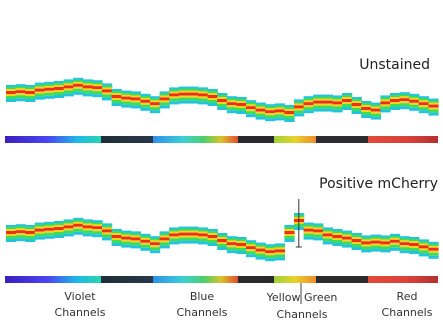 This screenshot has height=320, width=443. I want to click on trace-segment-28-trace-mid-bottom, so click(279, 253).